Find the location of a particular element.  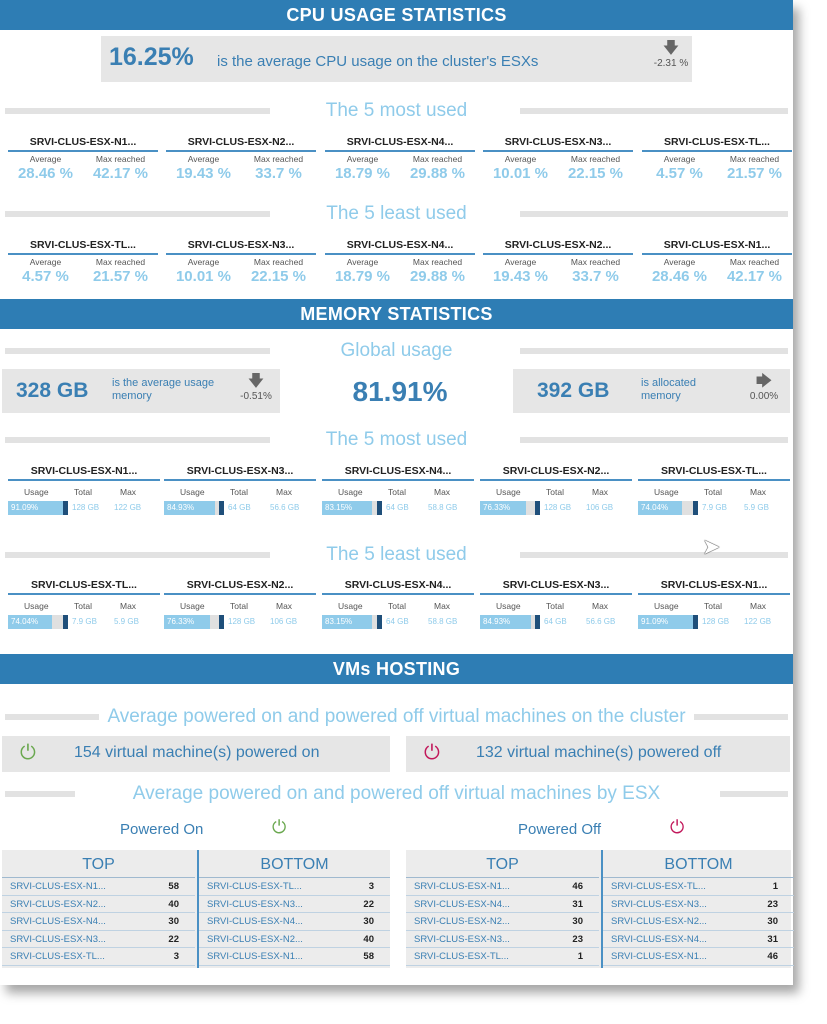

usage-percent: 83.15% is located at coordinates (339, 507).